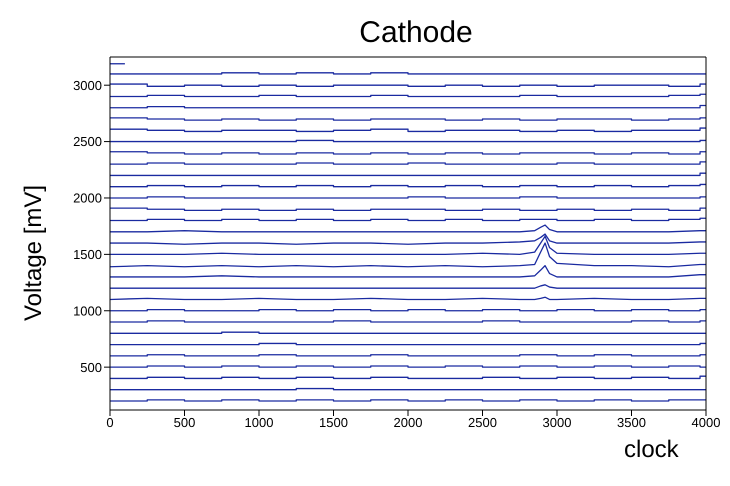 This screenshot has width=730, height=486. I want to click on y-tick-label: 1000, so click(87, 310).